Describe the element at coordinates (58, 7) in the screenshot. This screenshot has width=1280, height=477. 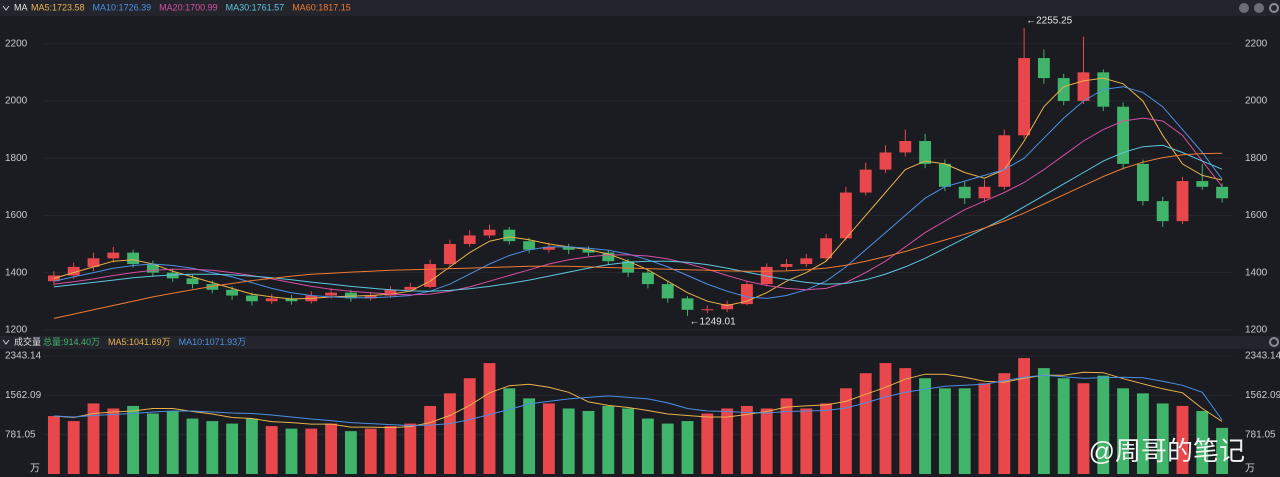
I see `legend-entry: MA5:1723.58` at that location.